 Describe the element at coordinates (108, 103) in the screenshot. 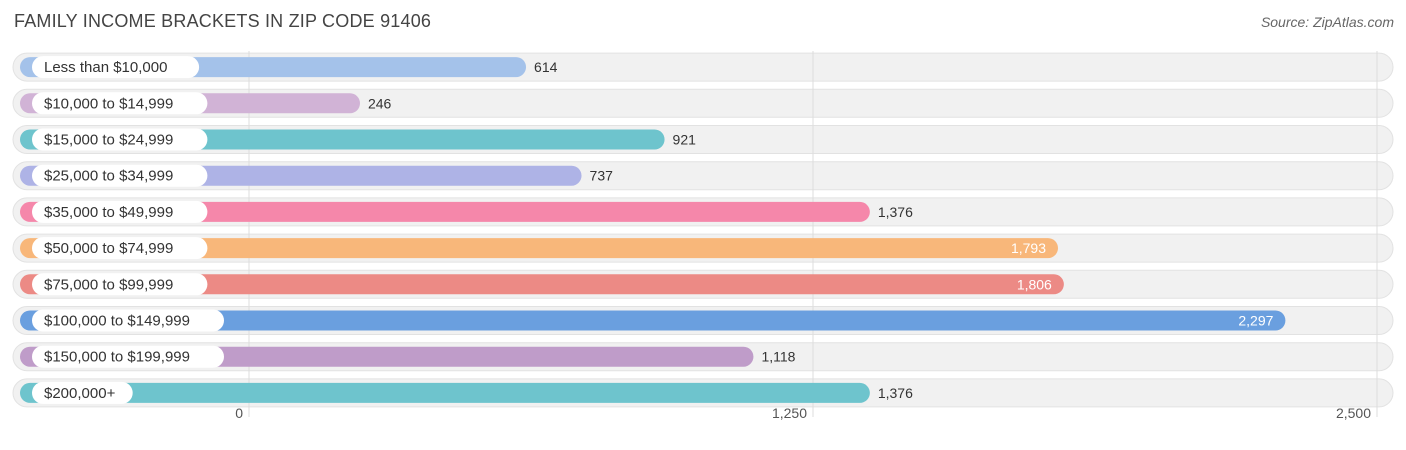

I see `category-label: $10,000 to $14,999` at that location.